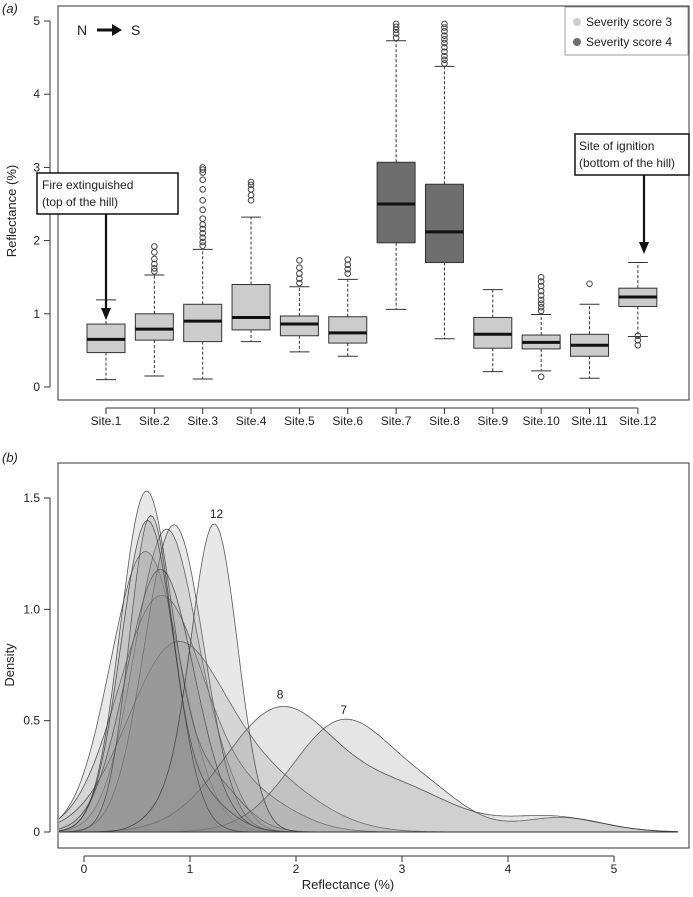 The width and height of the screenshot is (693, 897). What do you see at coordinates (117, 30) in the screenshot?
I see `direction-arrowhead-icon` at bounding box center [117, 30].